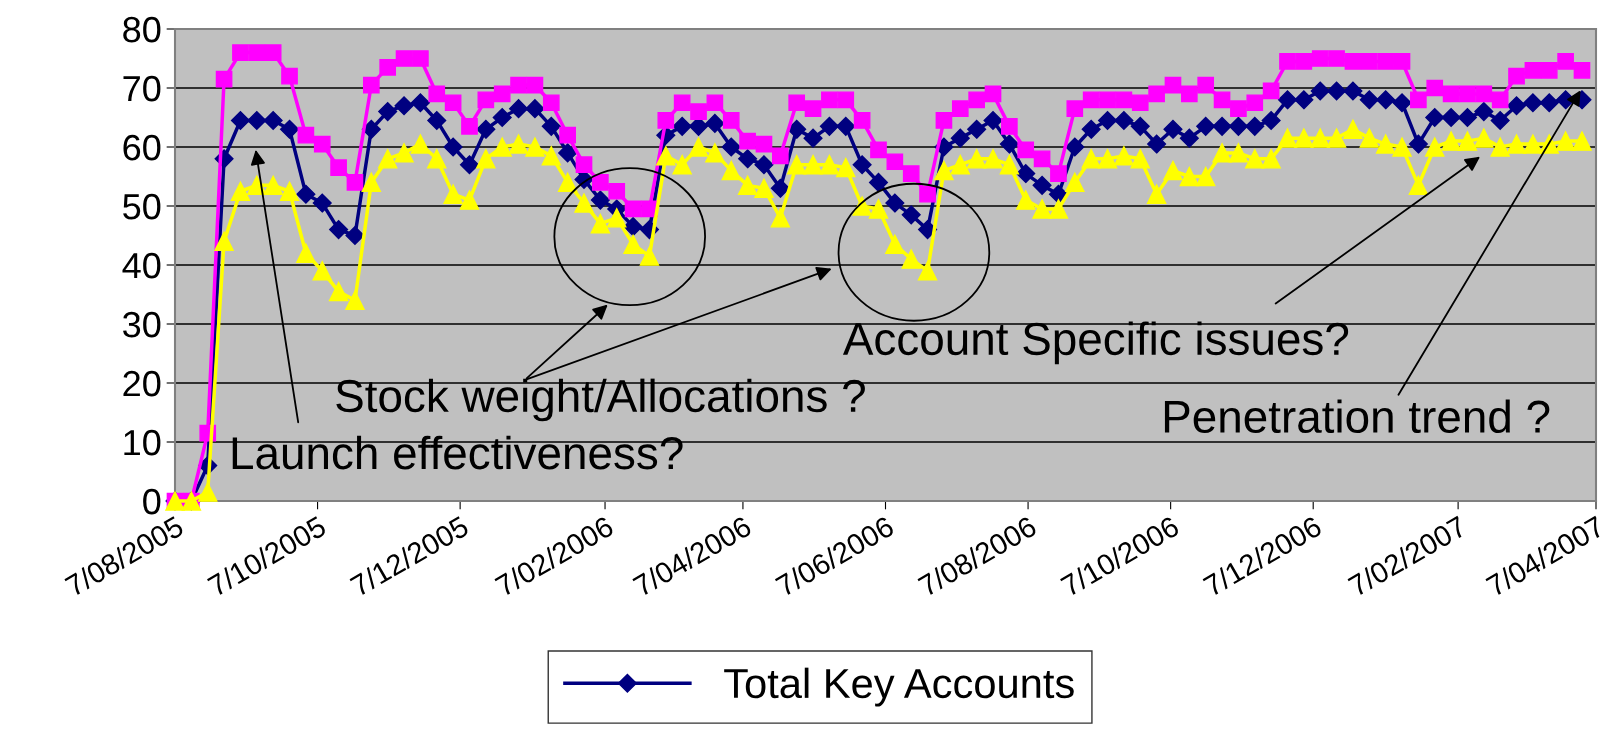  What do you see at coordinates (152, 501) in the screenshot?
I see `y-tick-label: 0` at bounding box center [152, 501].